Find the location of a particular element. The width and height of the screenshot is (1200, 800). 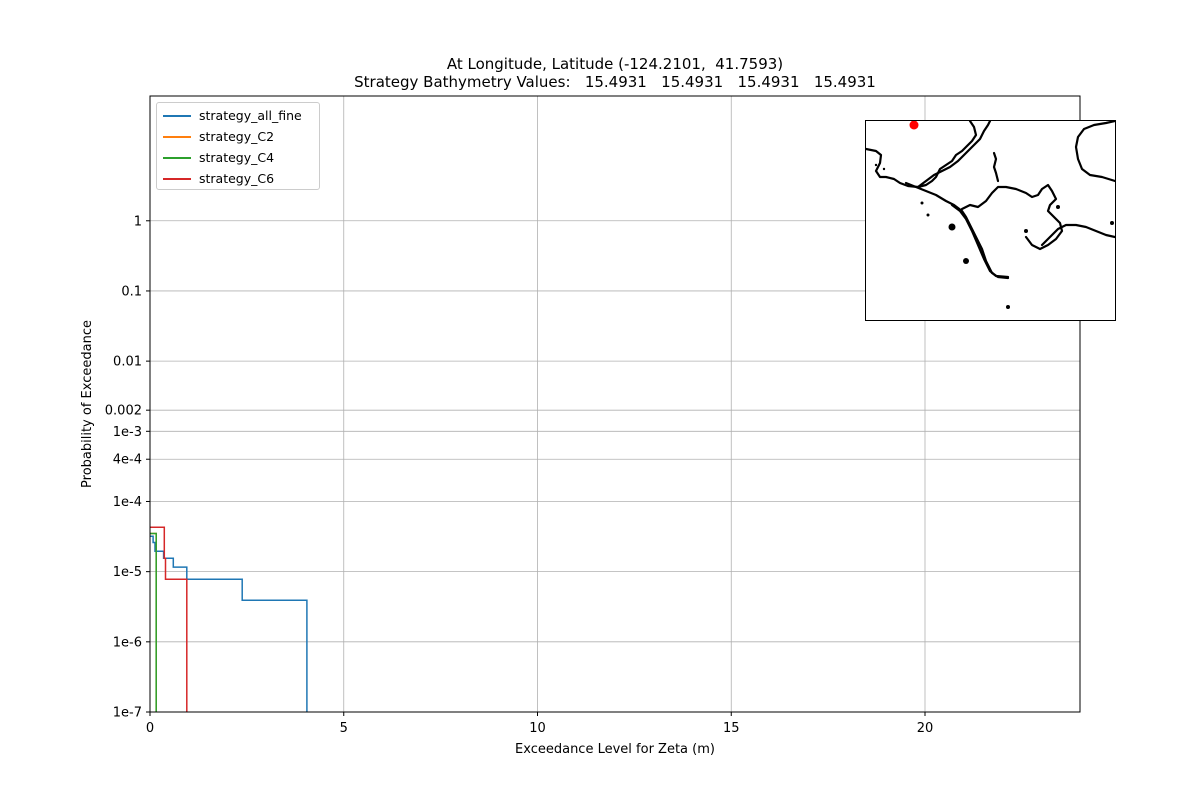

location-marker is located at coordinates (914, 125).